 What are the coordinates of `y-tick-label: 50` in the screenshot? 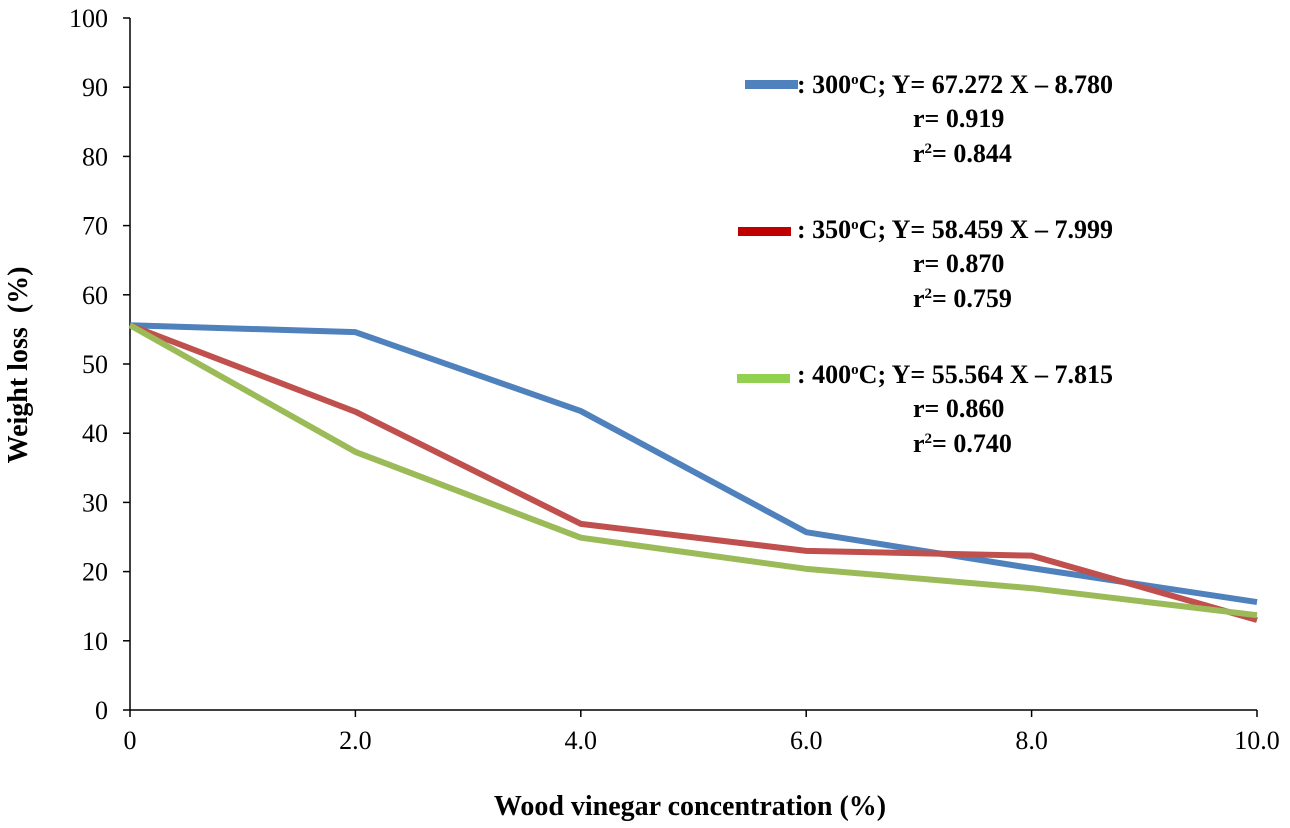 It's located at (95, 364).